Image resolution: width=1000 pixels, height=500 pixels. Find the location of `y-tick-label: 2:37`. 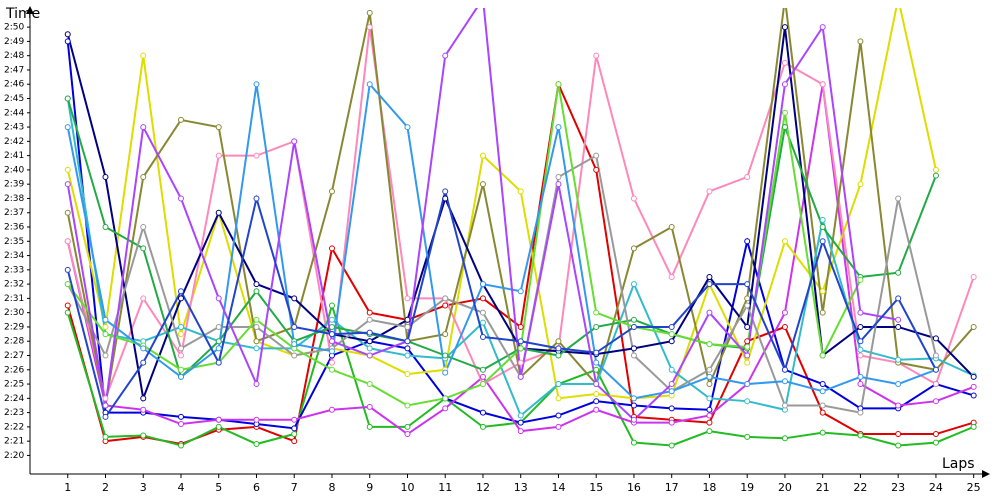

y-tick-label: 2:37 is located at coordinates (14, 213).